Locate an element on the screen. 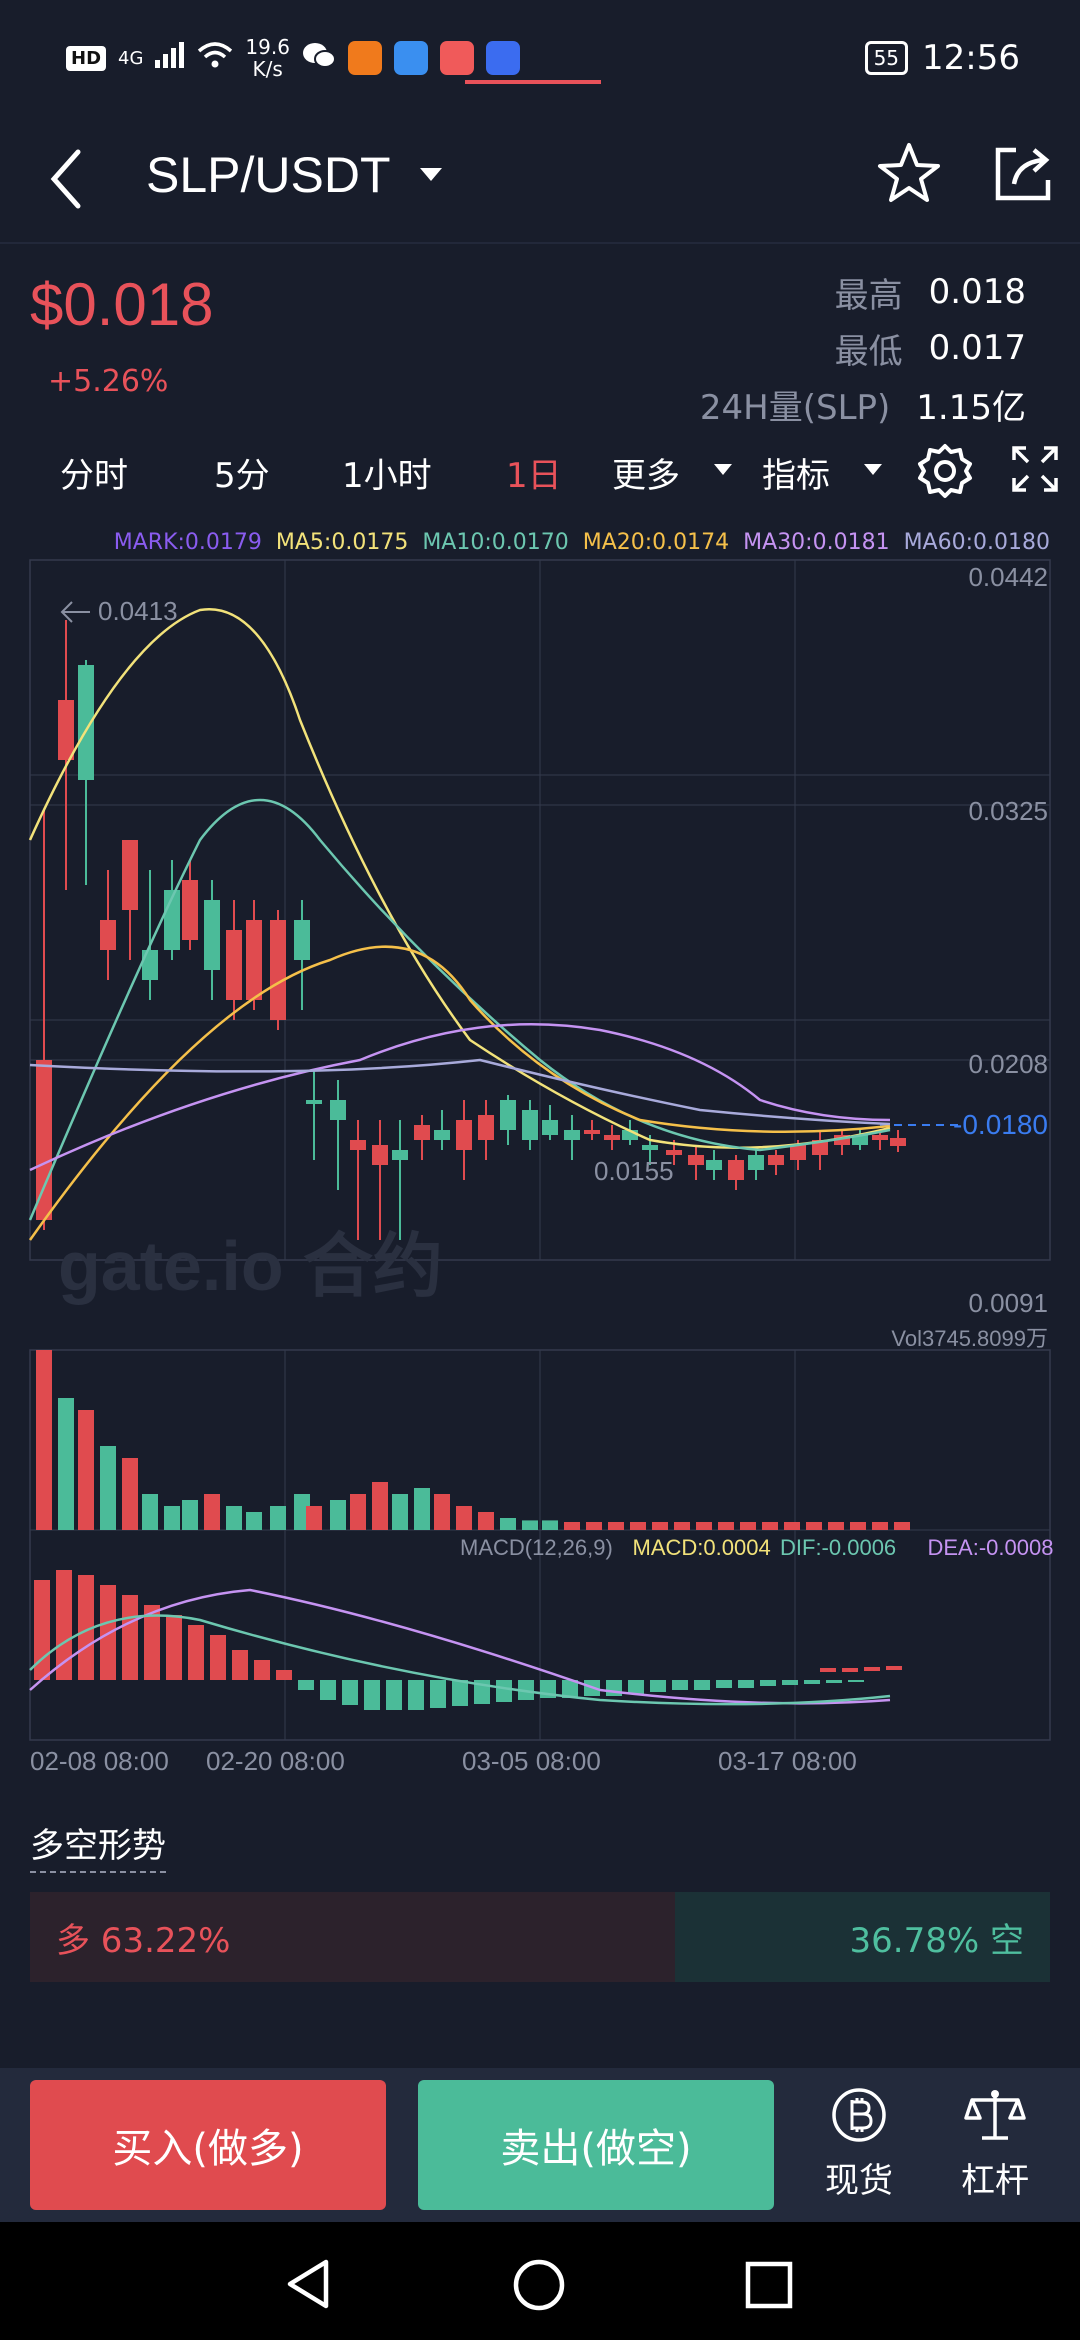 The height and width of the screenshot is (2340, 1080). last-price: $0.018 is located at coordinates (122, 304).